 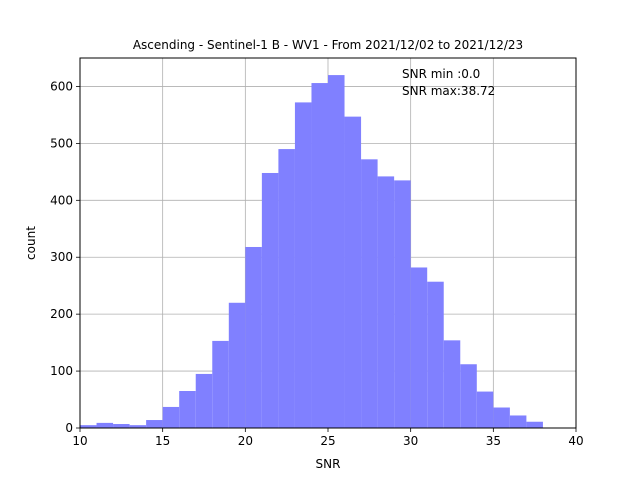 I want to click on x-axis-ticks: 10 15 20 25 30 35 40, so click(x=328, y=438).